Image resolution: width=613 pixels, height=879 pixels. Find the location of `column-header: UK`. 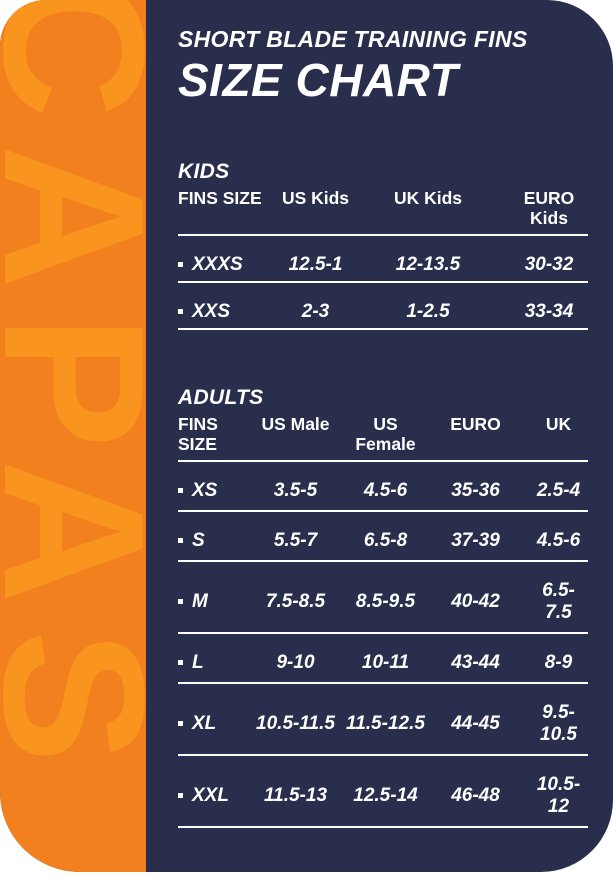

column-header: UK is located at coordinates (558, 424).